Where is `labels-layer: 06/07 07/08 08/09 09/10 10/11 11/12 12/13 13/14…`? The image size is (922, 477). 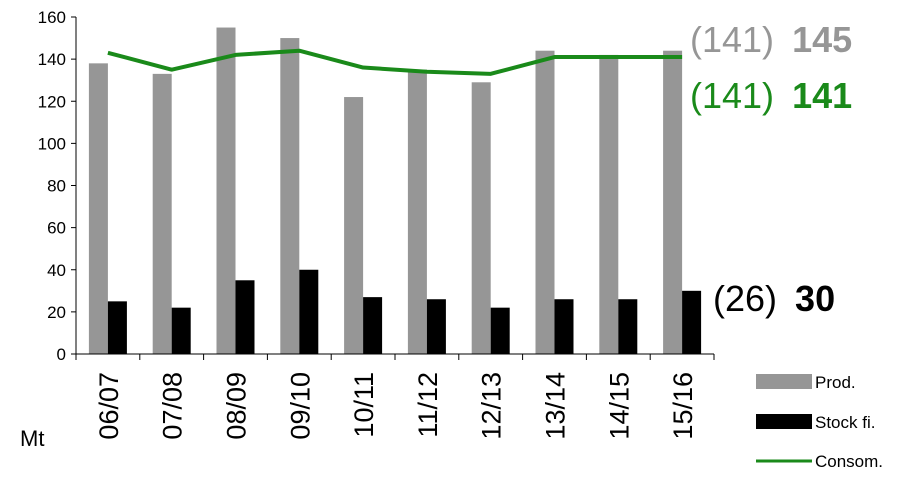
labels-layer: 06/07 07/08 08/09 09/10 10/11 11/12 12/13 13/14… is located at coordinates (396, 406).